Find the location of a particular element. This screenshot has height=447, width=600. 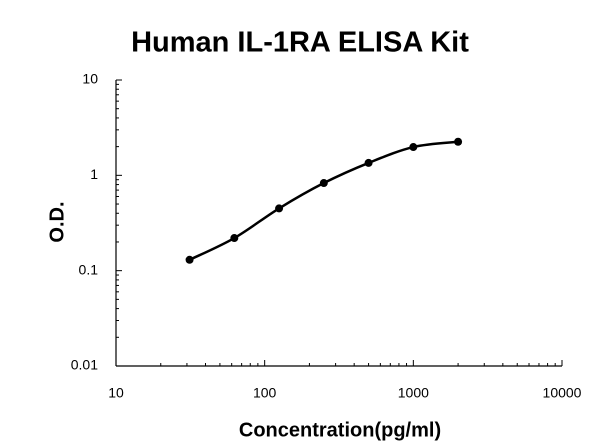

y-axis-title: O.D. is located at coordinates (57, 221).